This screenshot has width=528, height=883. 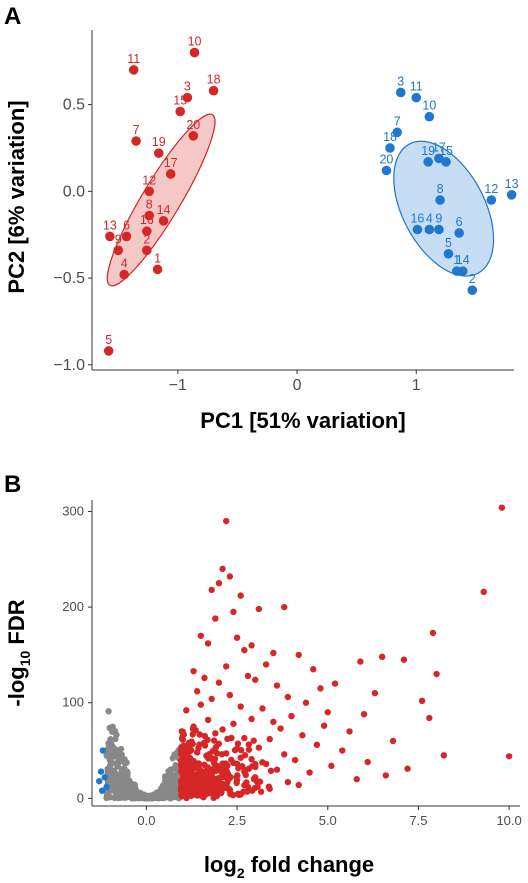 I want to click on pca-y-axis-title: PC2 [6% variation], so click(x=16, y=196).